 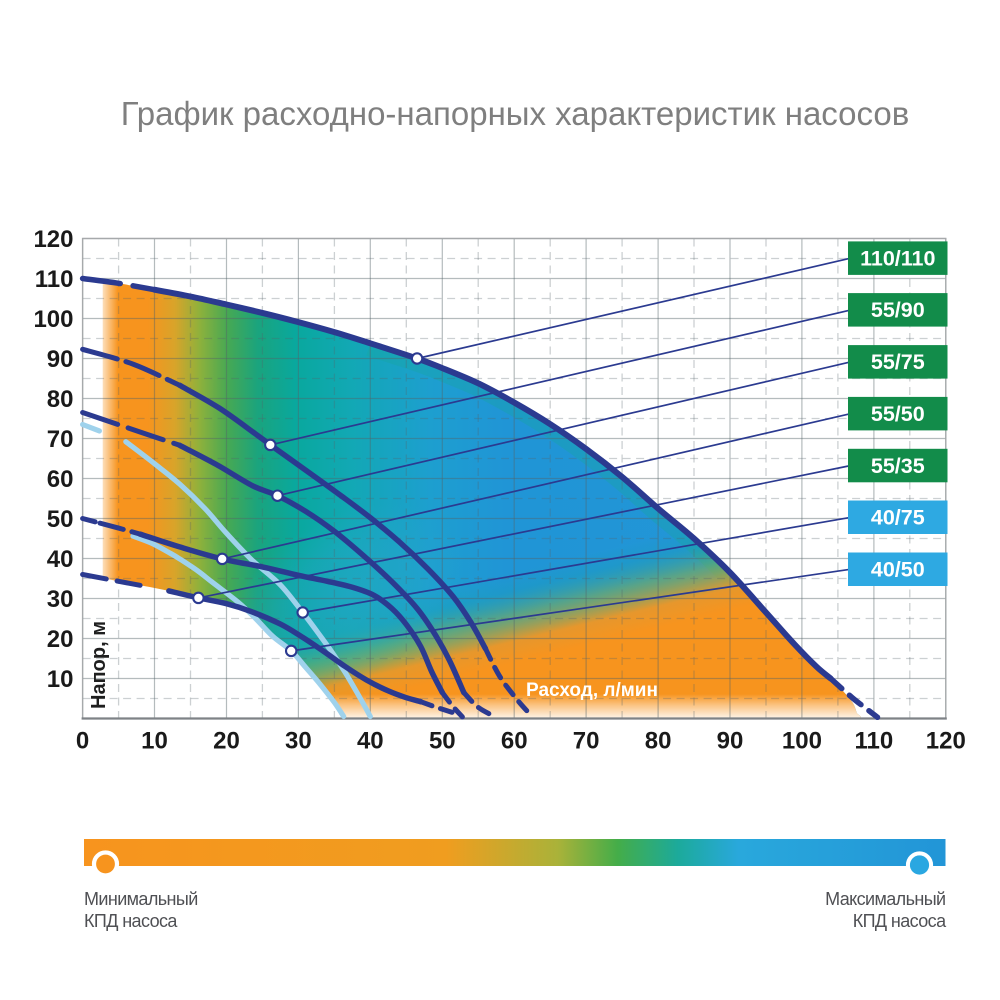 What do you see at coordinates (141, 899) in the screenshot?
I see `svg-text: Минимальный` at bounding box center [141, 899].